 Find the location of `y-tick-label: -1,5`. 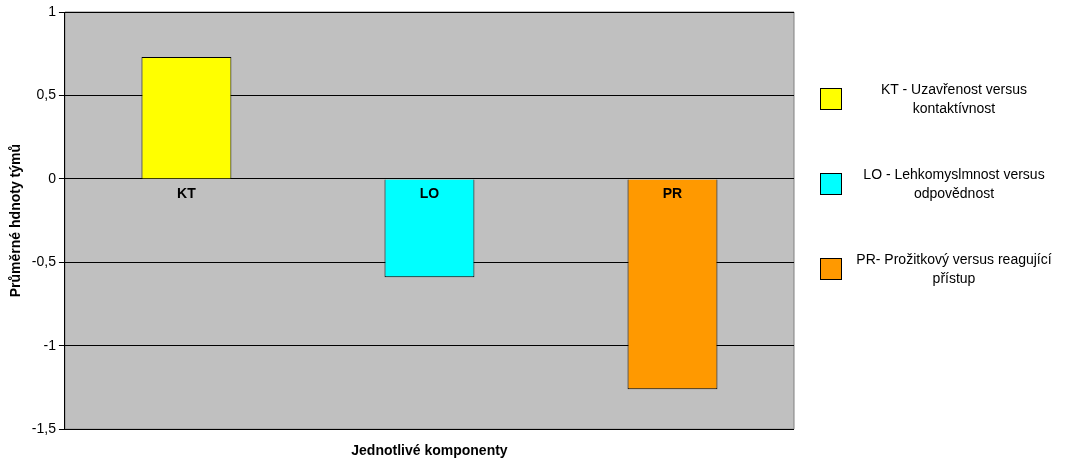

y-tick-label: -1,5 is located at coordinates (44, 428).